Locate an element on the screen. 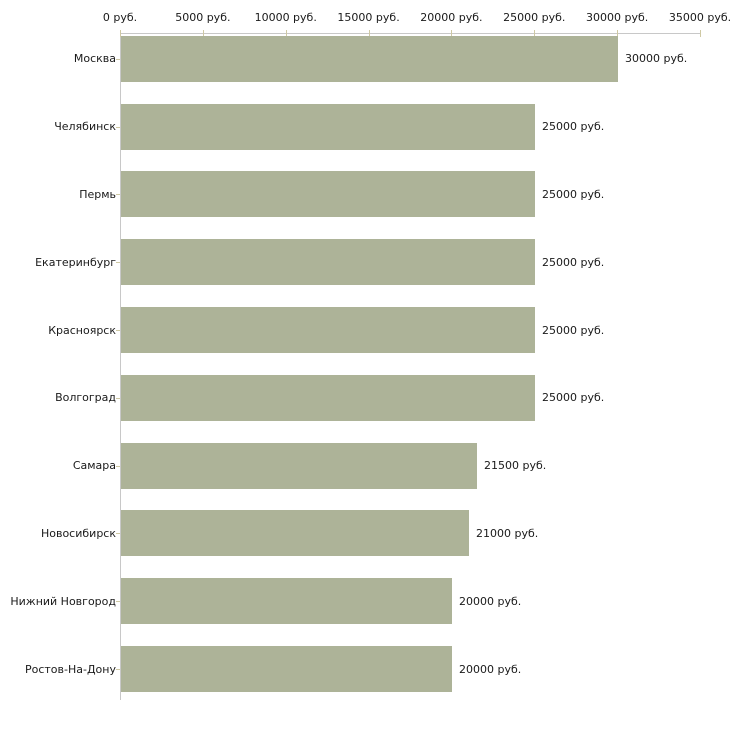  y-axis-line is located at coordinates (120, 366).